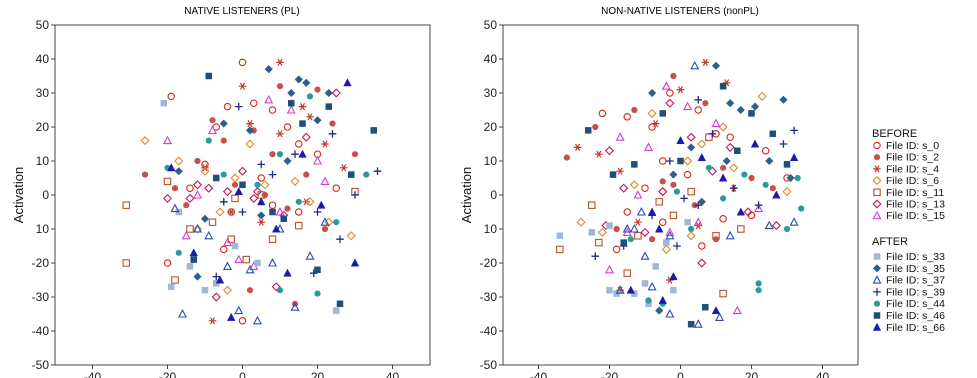 Image resolution: width=977 pixels, height=378 pixels. What do you see at coordinates (912, 169) in the screenshot?
I see `legend-label: File ID: s_4` at bounding box center [912, 169].